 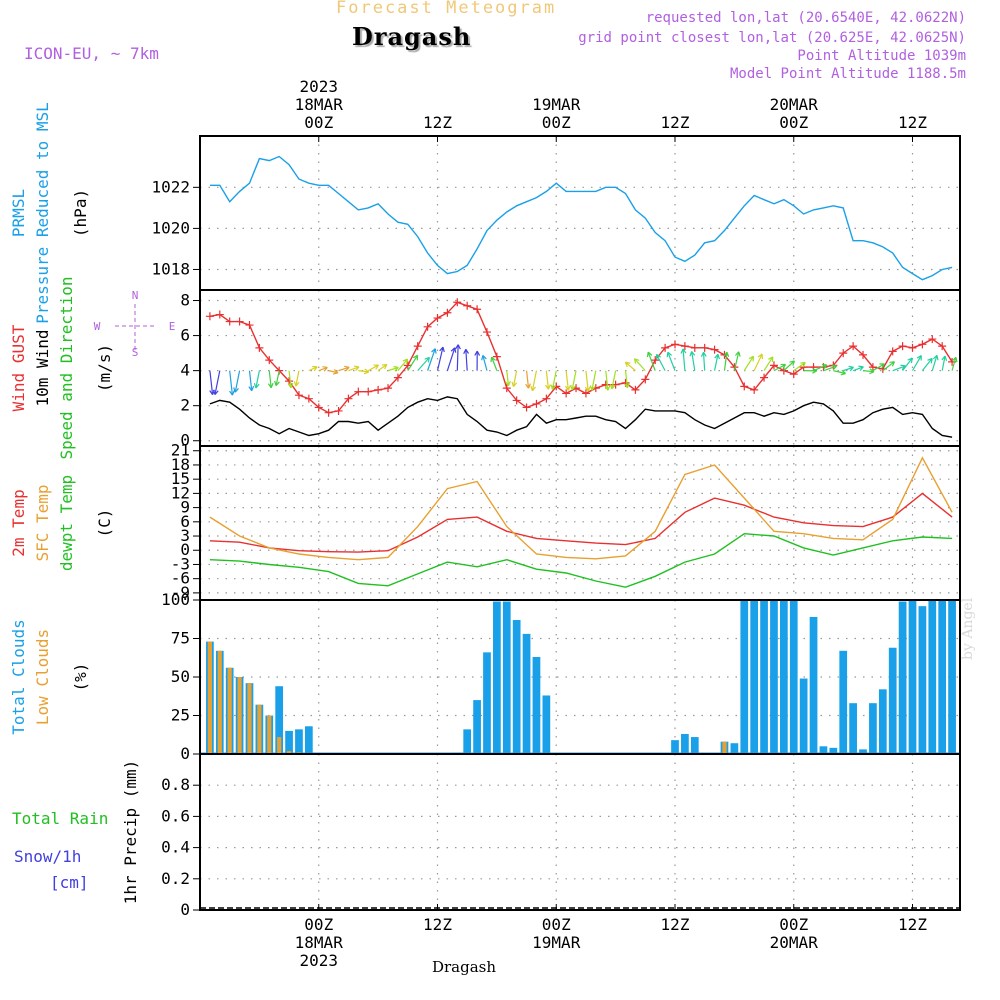 What do you see at coordinates (318, 960) in the screenshot?
I see `time-label-bottom: 2023` at bounding box center [318, 960].